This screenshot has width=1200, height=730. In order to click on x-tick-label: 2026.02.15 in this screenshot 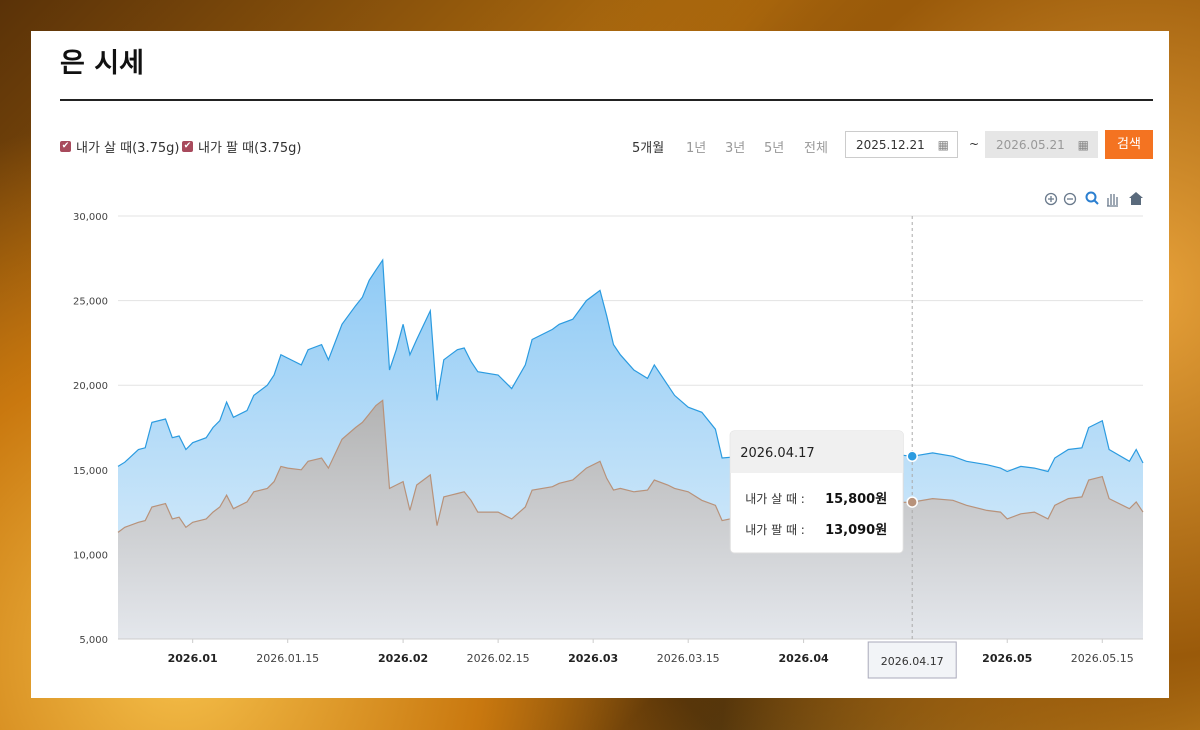, I will do `click(498, 658)`.